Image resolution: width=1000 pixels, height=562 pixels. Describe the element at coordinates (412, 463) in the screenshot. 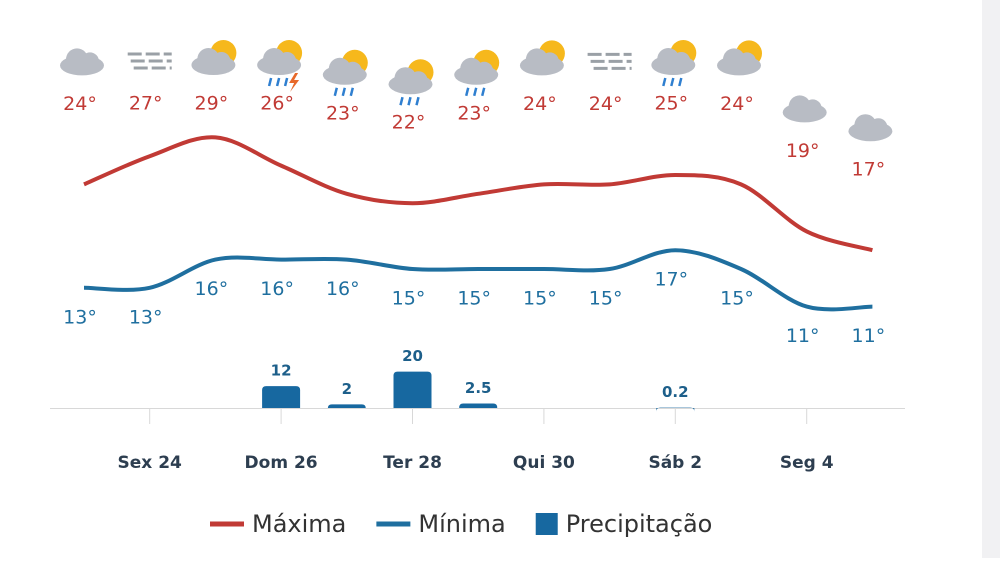

I see `x-tick-label: Ter 28` at that location.